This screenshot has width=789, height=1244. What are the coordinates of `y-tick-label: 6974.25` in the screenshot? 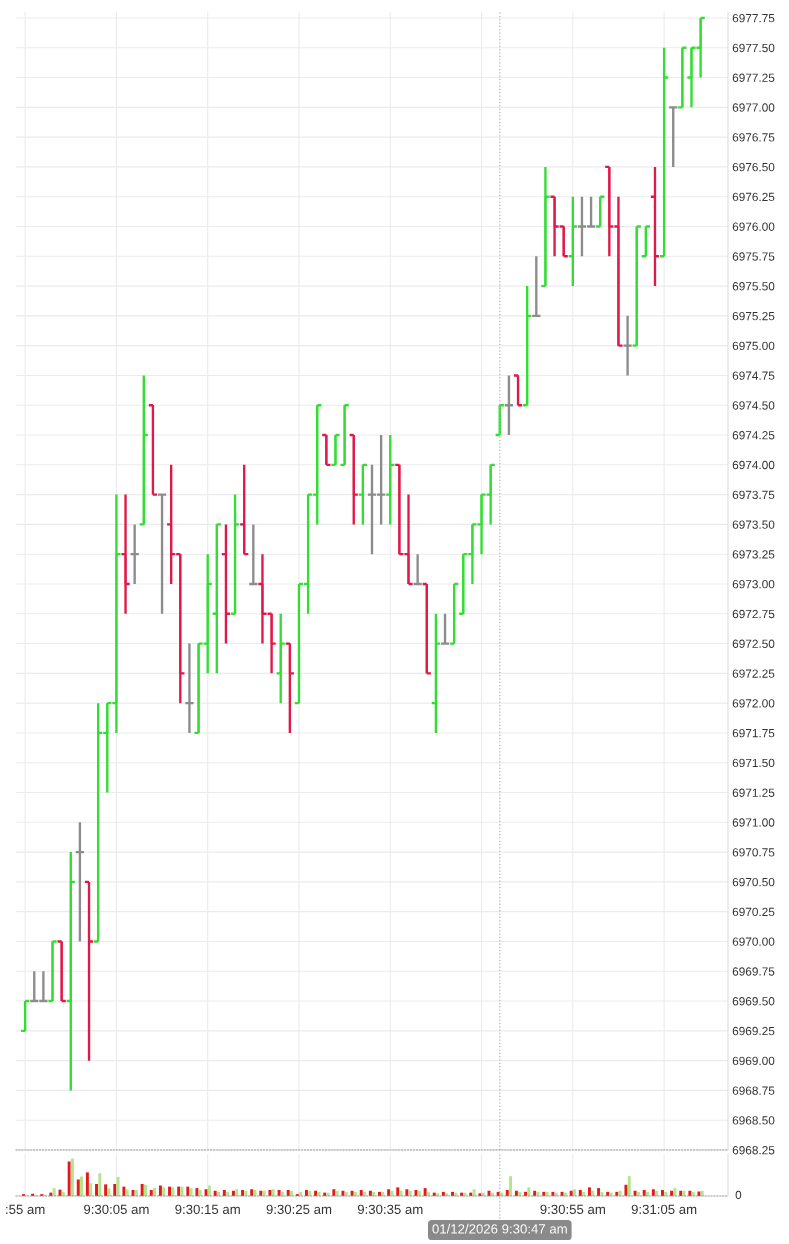 It's located at (753, 435).